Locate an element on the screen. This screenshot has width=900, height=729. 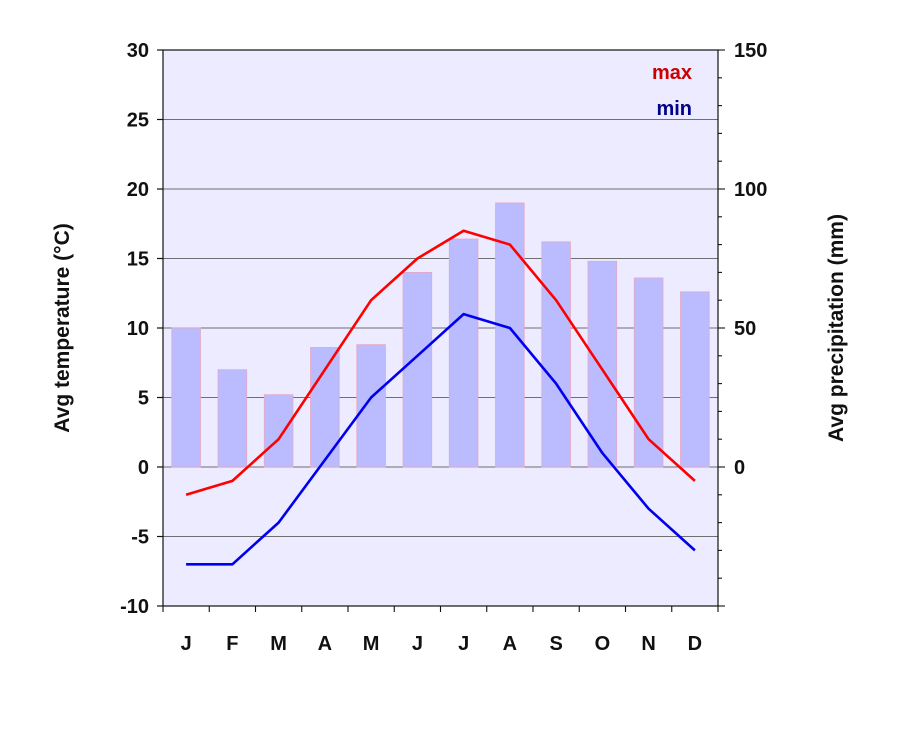
x-tick-label: N is located at coordinates (648, 644).